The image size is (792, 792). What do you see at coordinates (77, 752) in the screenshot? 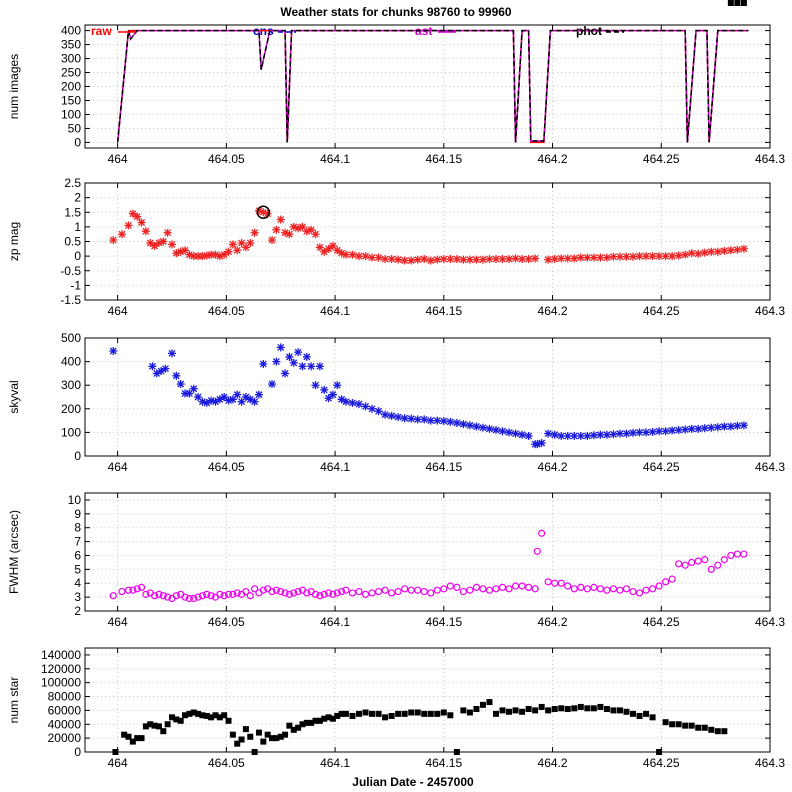
I see `y-tick-label: 0` at bounding box center [77, 752].